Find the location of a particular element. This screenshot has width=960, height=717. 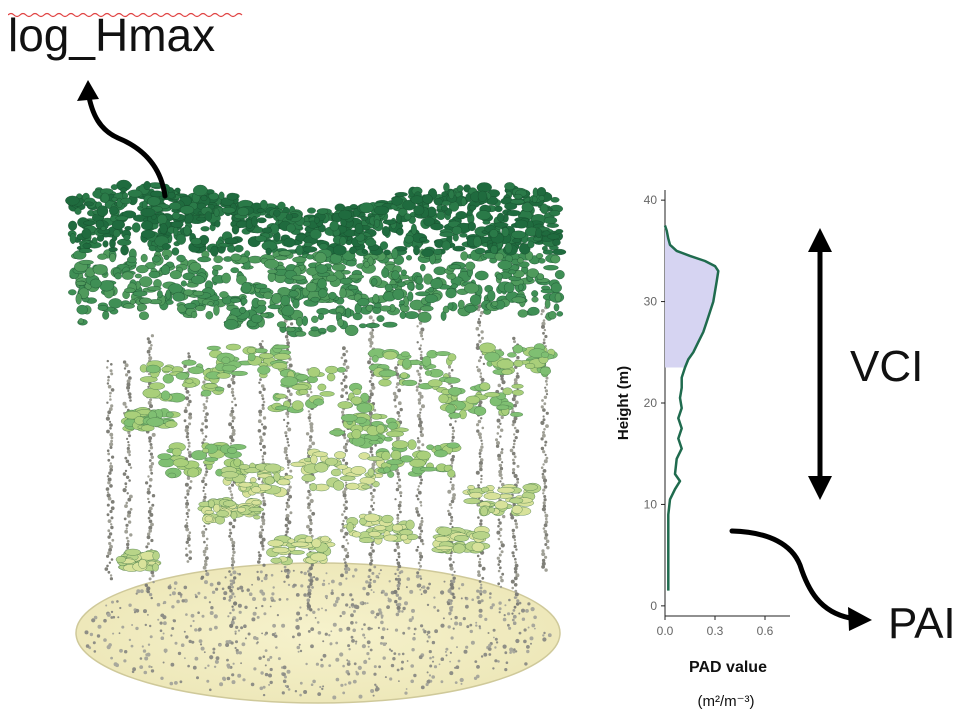

x-tick-label: 0.6 is located at coordinates (765, 631).